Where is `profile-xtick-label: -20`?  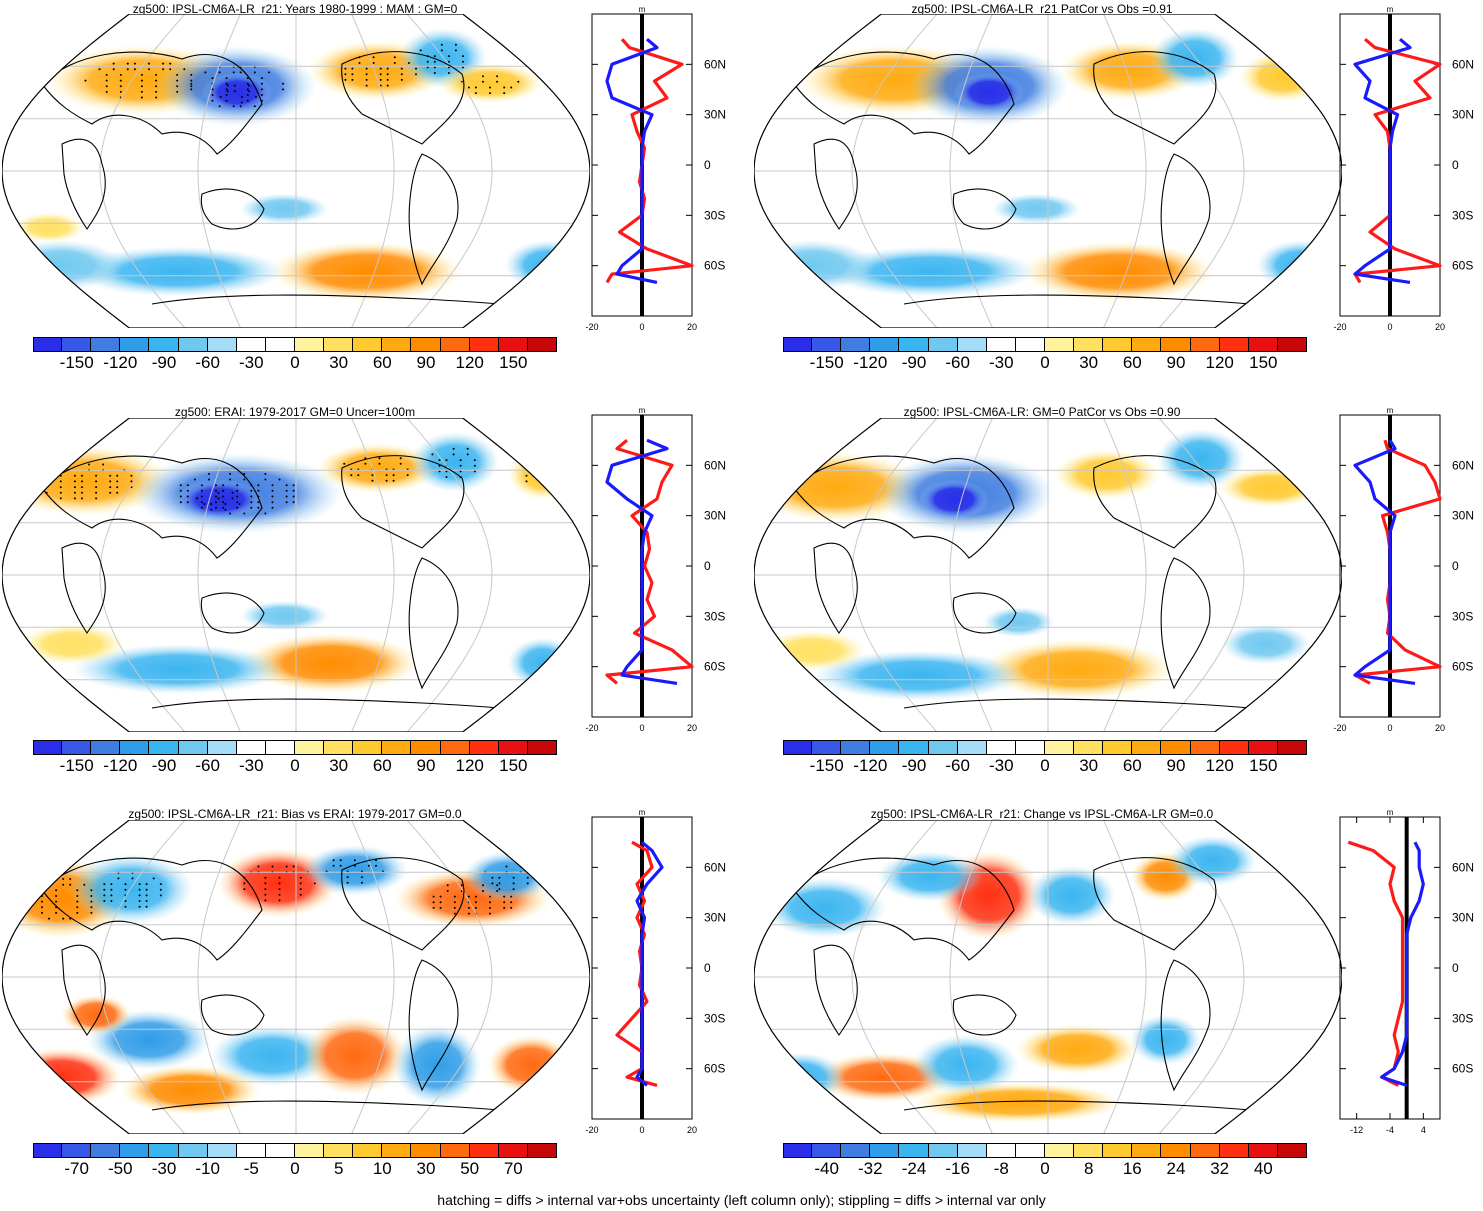
profile-xtick-label: -20 is located at coordinates (1339, 327).